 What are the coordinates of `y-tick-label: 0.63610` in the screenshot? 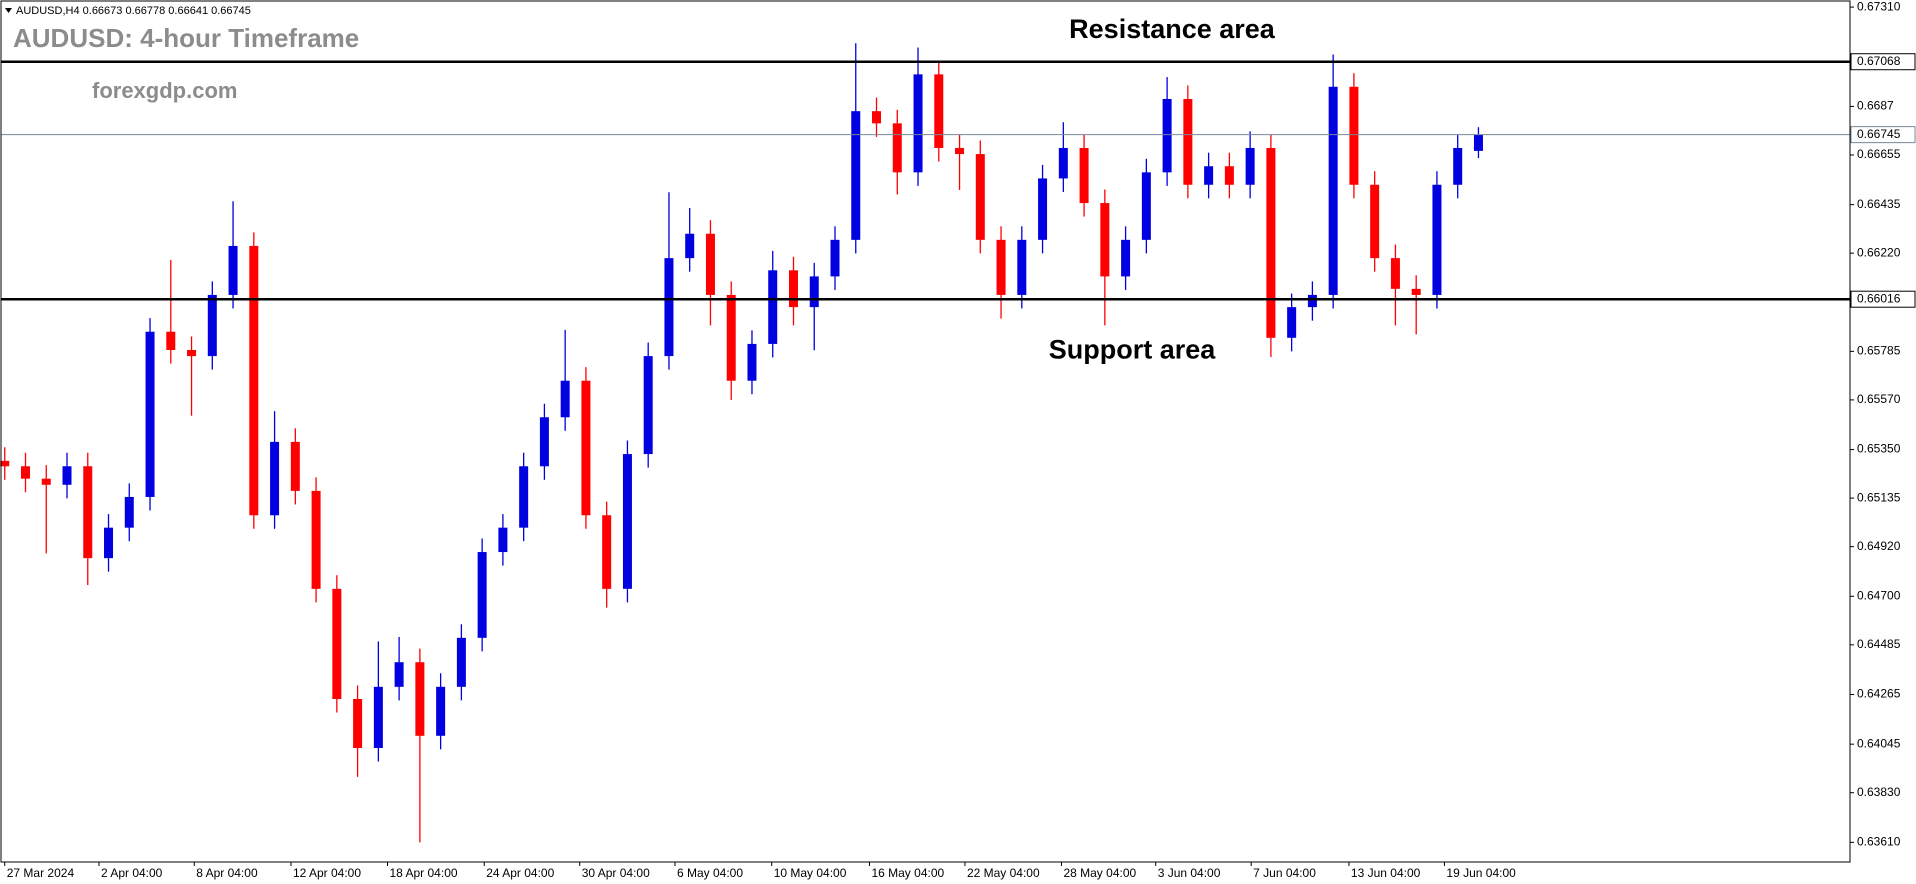 It's located at (1879, 842).